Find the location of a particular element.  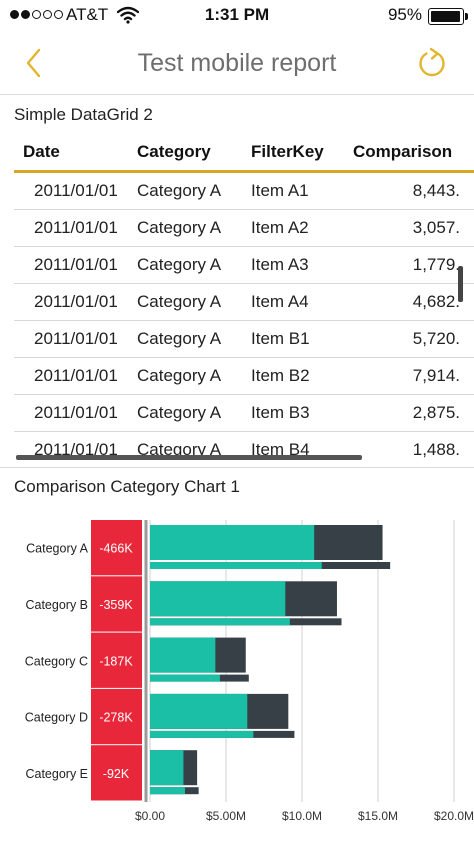

header-divider is located at coordinates (244, 171).